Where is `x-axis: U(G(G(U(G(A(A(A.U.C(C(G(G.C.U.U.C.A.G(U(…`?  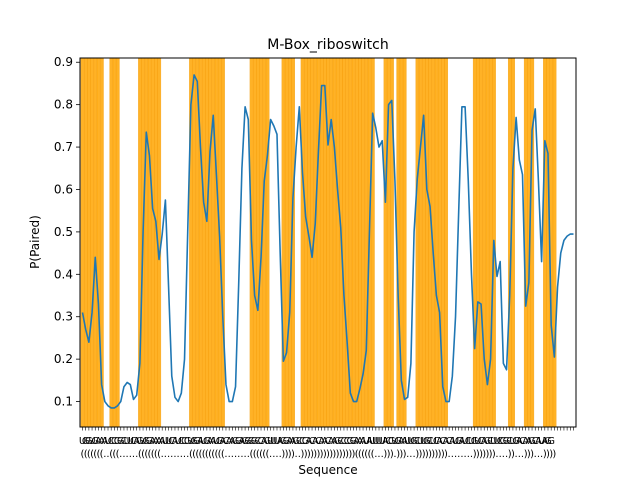
x-axis: U(G(G(U(G(A(A(A.U.C(C(G(G.C.U.U.C.A.G(U(… is located at coordinates (326, 443).